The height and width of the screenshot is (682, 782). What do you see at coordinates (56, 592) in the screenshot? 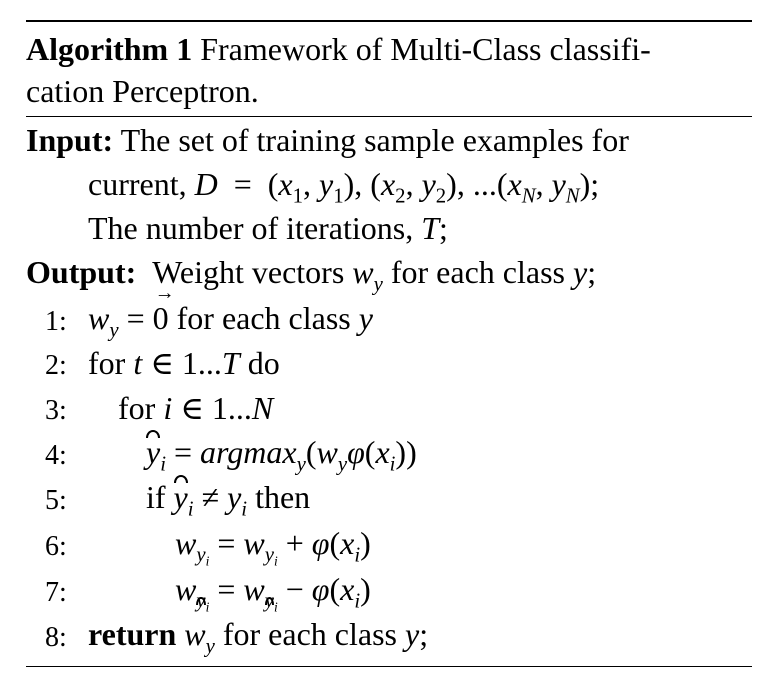
I see `step-7-num: 7:` at bounding box center [56, 592].